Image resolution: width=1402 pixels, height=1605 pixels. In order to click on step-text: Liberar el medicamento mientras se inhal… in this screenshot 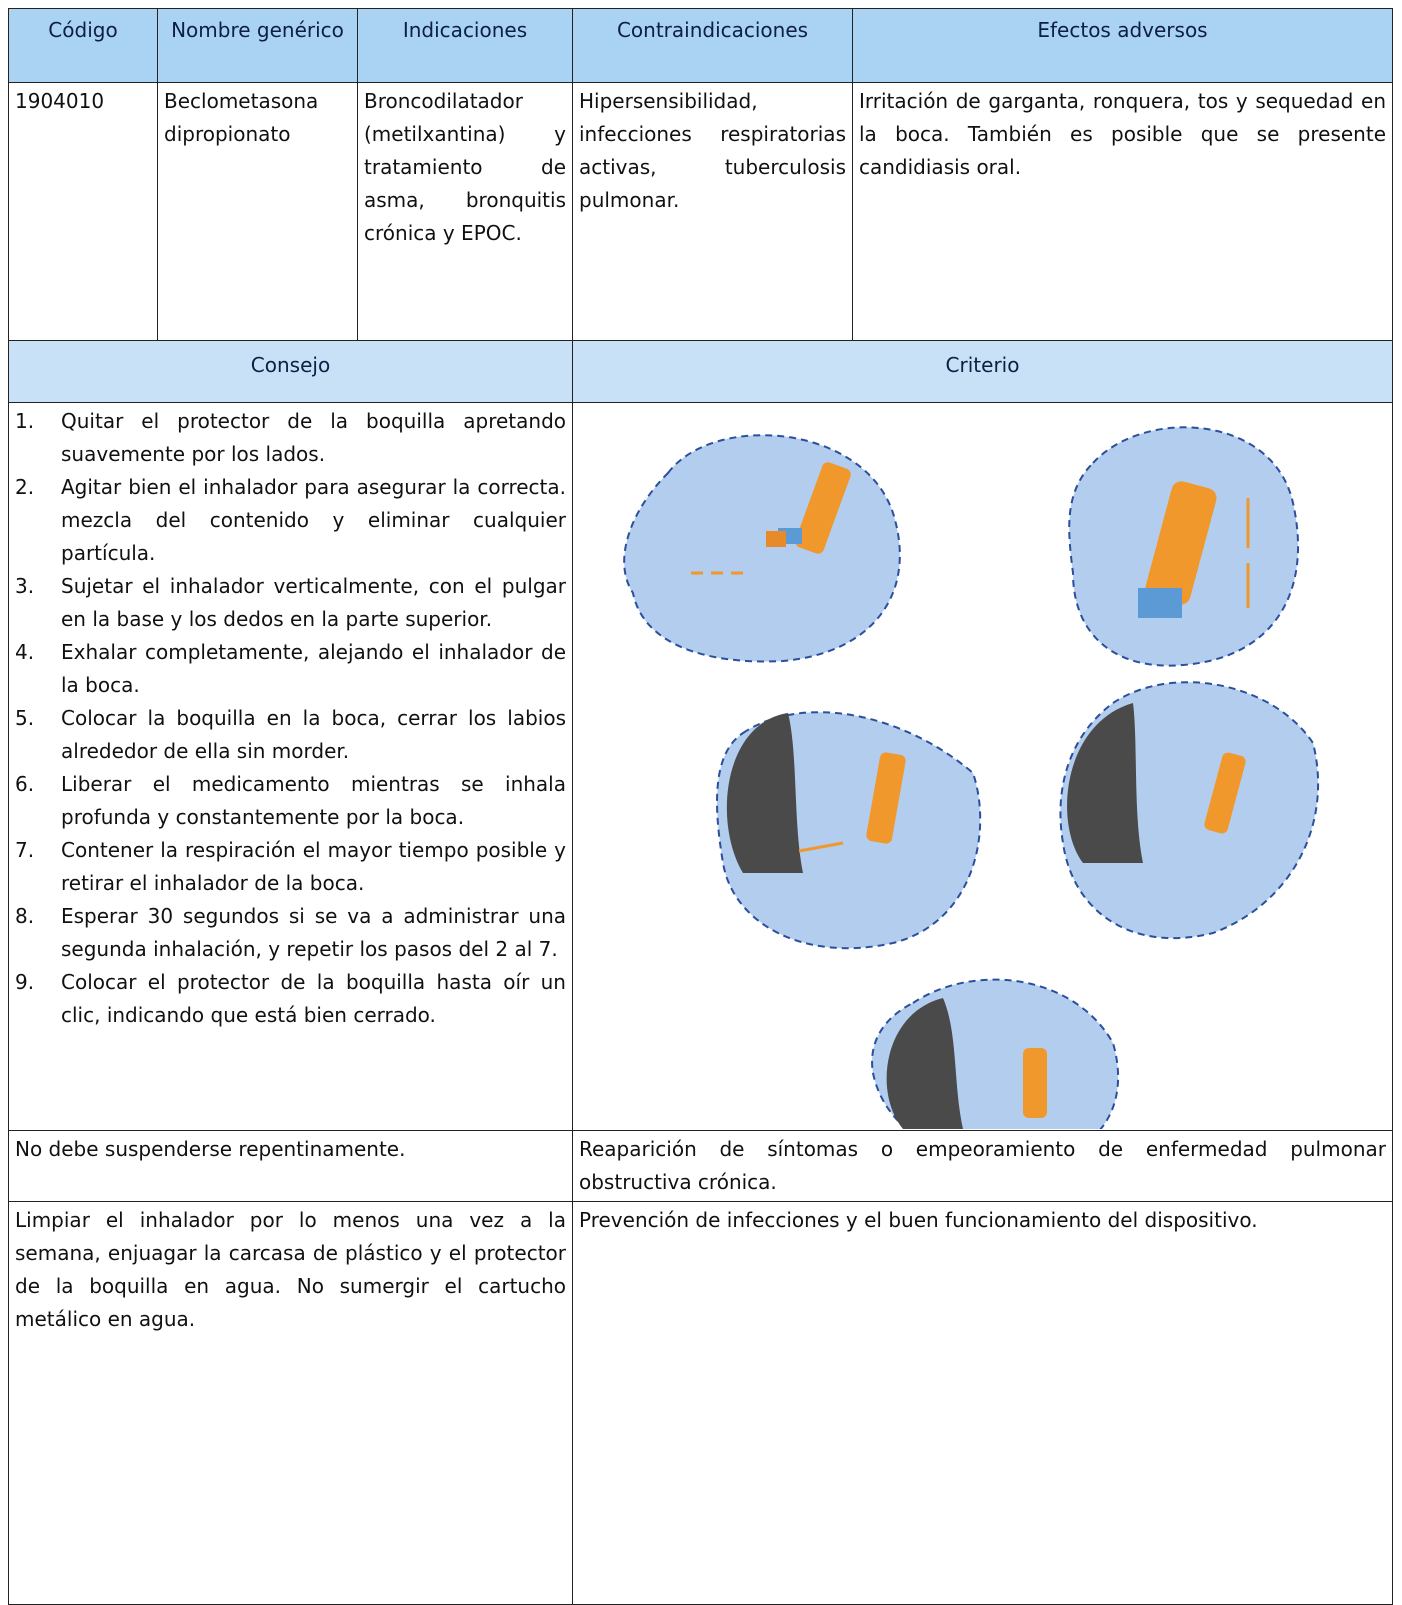, I will do `click(313, 800)`.